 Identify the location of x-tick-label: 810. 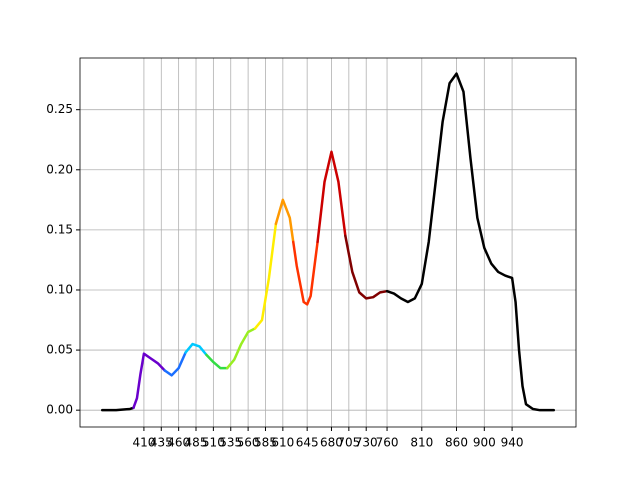
(421, 443).